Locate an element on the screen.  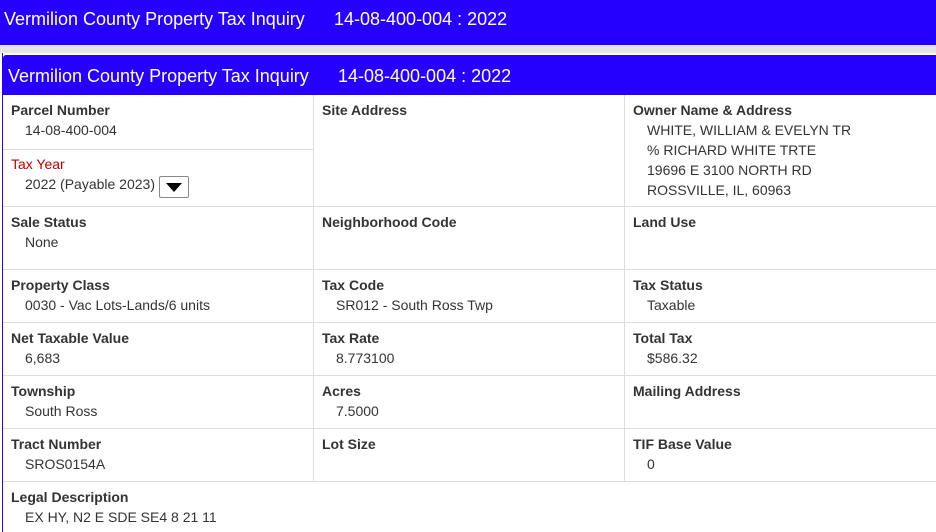
field-value: 0030 - Vac Lots-Lands/6 units is located at coordinates (117, 305).